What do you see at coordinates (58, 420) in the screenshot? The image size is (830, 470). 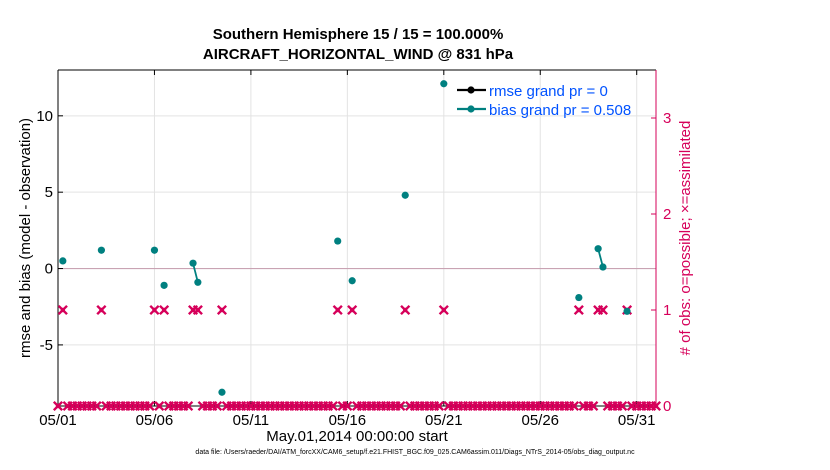 I see `x-tick-label: 05/01` at bounding box center [58, 420].